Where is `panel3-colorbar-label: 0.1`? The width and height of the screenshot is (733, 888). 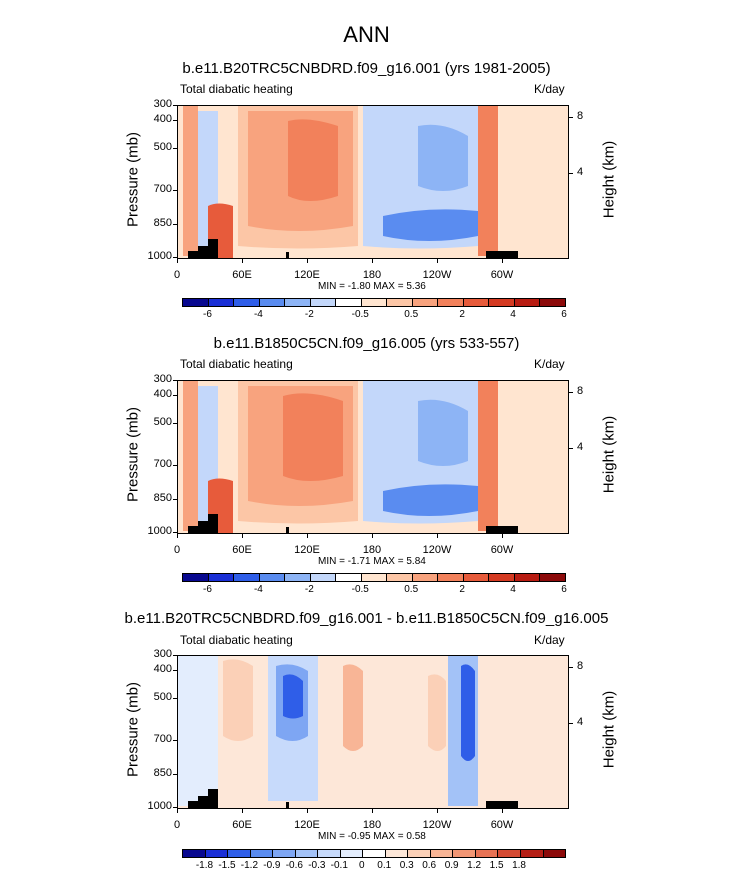 panel3-colorbar-label: 0.1 is located at coordinates (384, 865).